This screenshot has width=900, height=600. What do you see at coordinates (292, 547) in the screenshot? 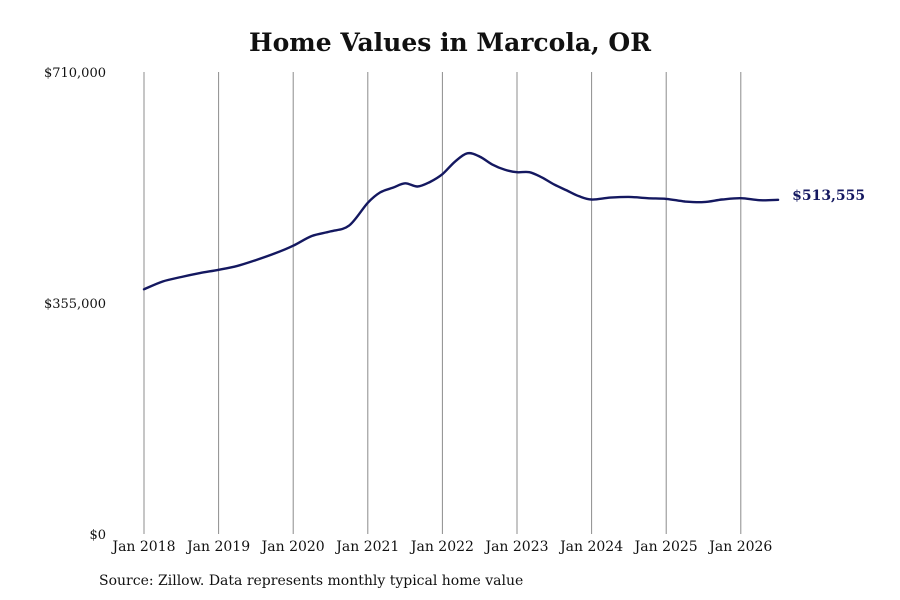
I see `x-tick-label: Jan 2020` at bounding box center [292, 547].